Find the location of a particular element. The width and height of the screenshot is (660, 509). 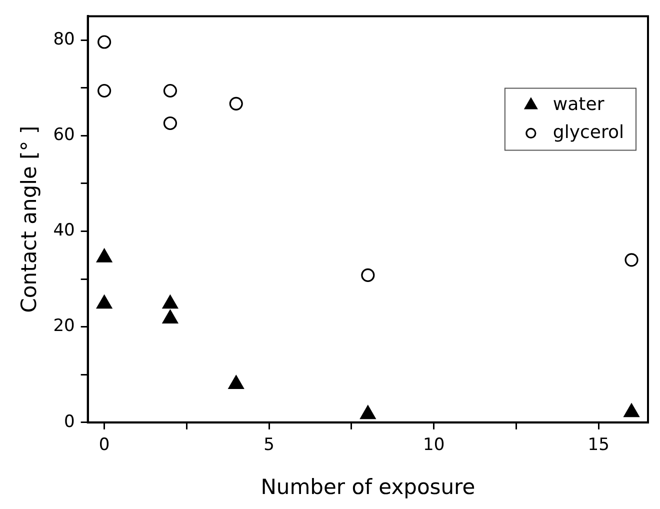

legend-label: water is located at coordinates (578, 104).